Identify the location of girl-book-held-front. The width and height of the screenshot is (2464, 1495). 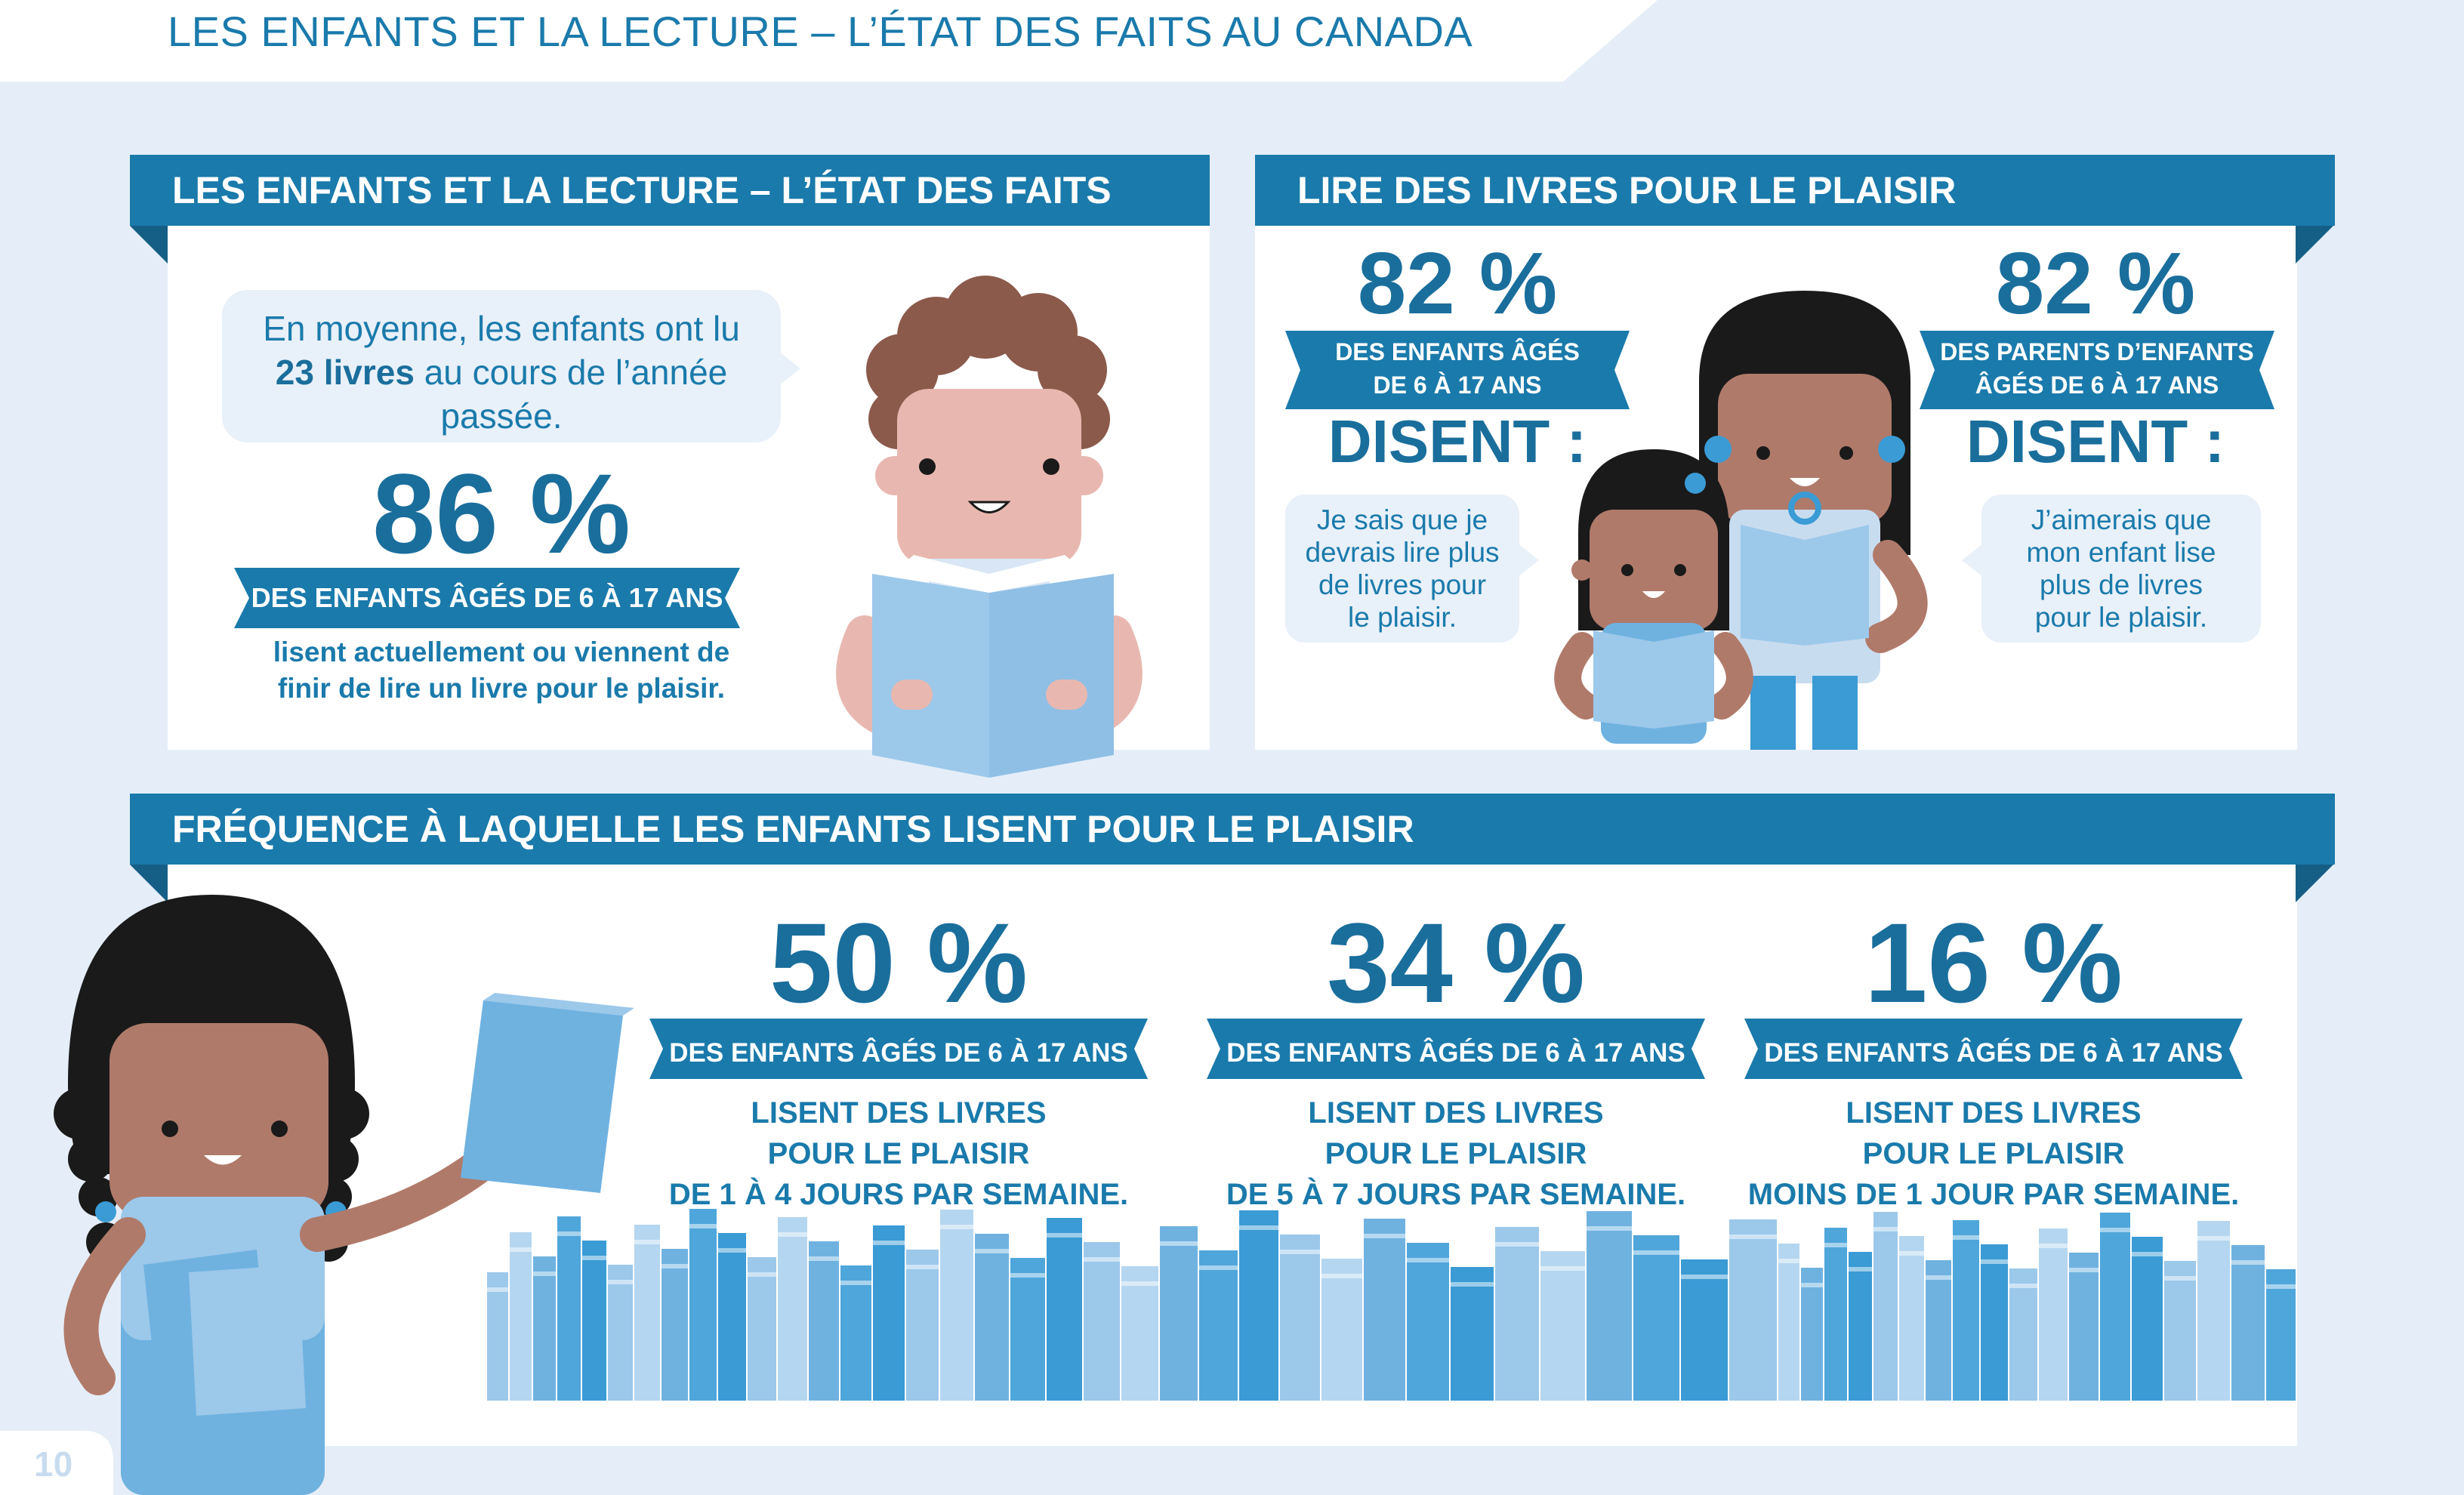
(247, 1340).